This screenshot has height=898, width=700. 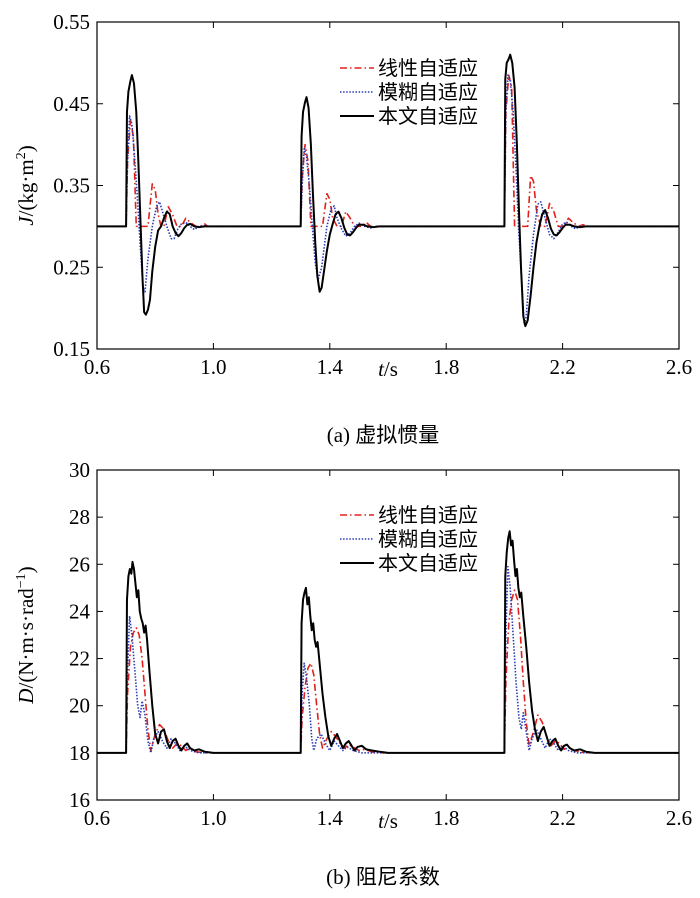 I want to click on panel-caption: (b) 阻尼系数, so click(x=383, y=877).